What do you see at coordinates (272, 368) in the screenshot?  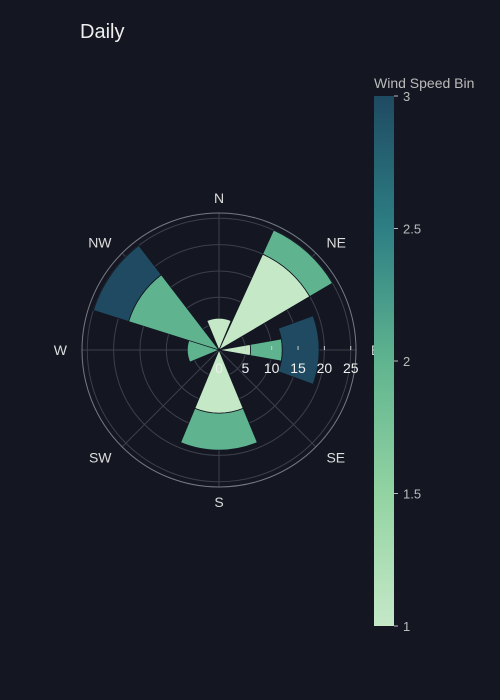 I see `radial-tick-label: 10` at bounding box center [272, 368].